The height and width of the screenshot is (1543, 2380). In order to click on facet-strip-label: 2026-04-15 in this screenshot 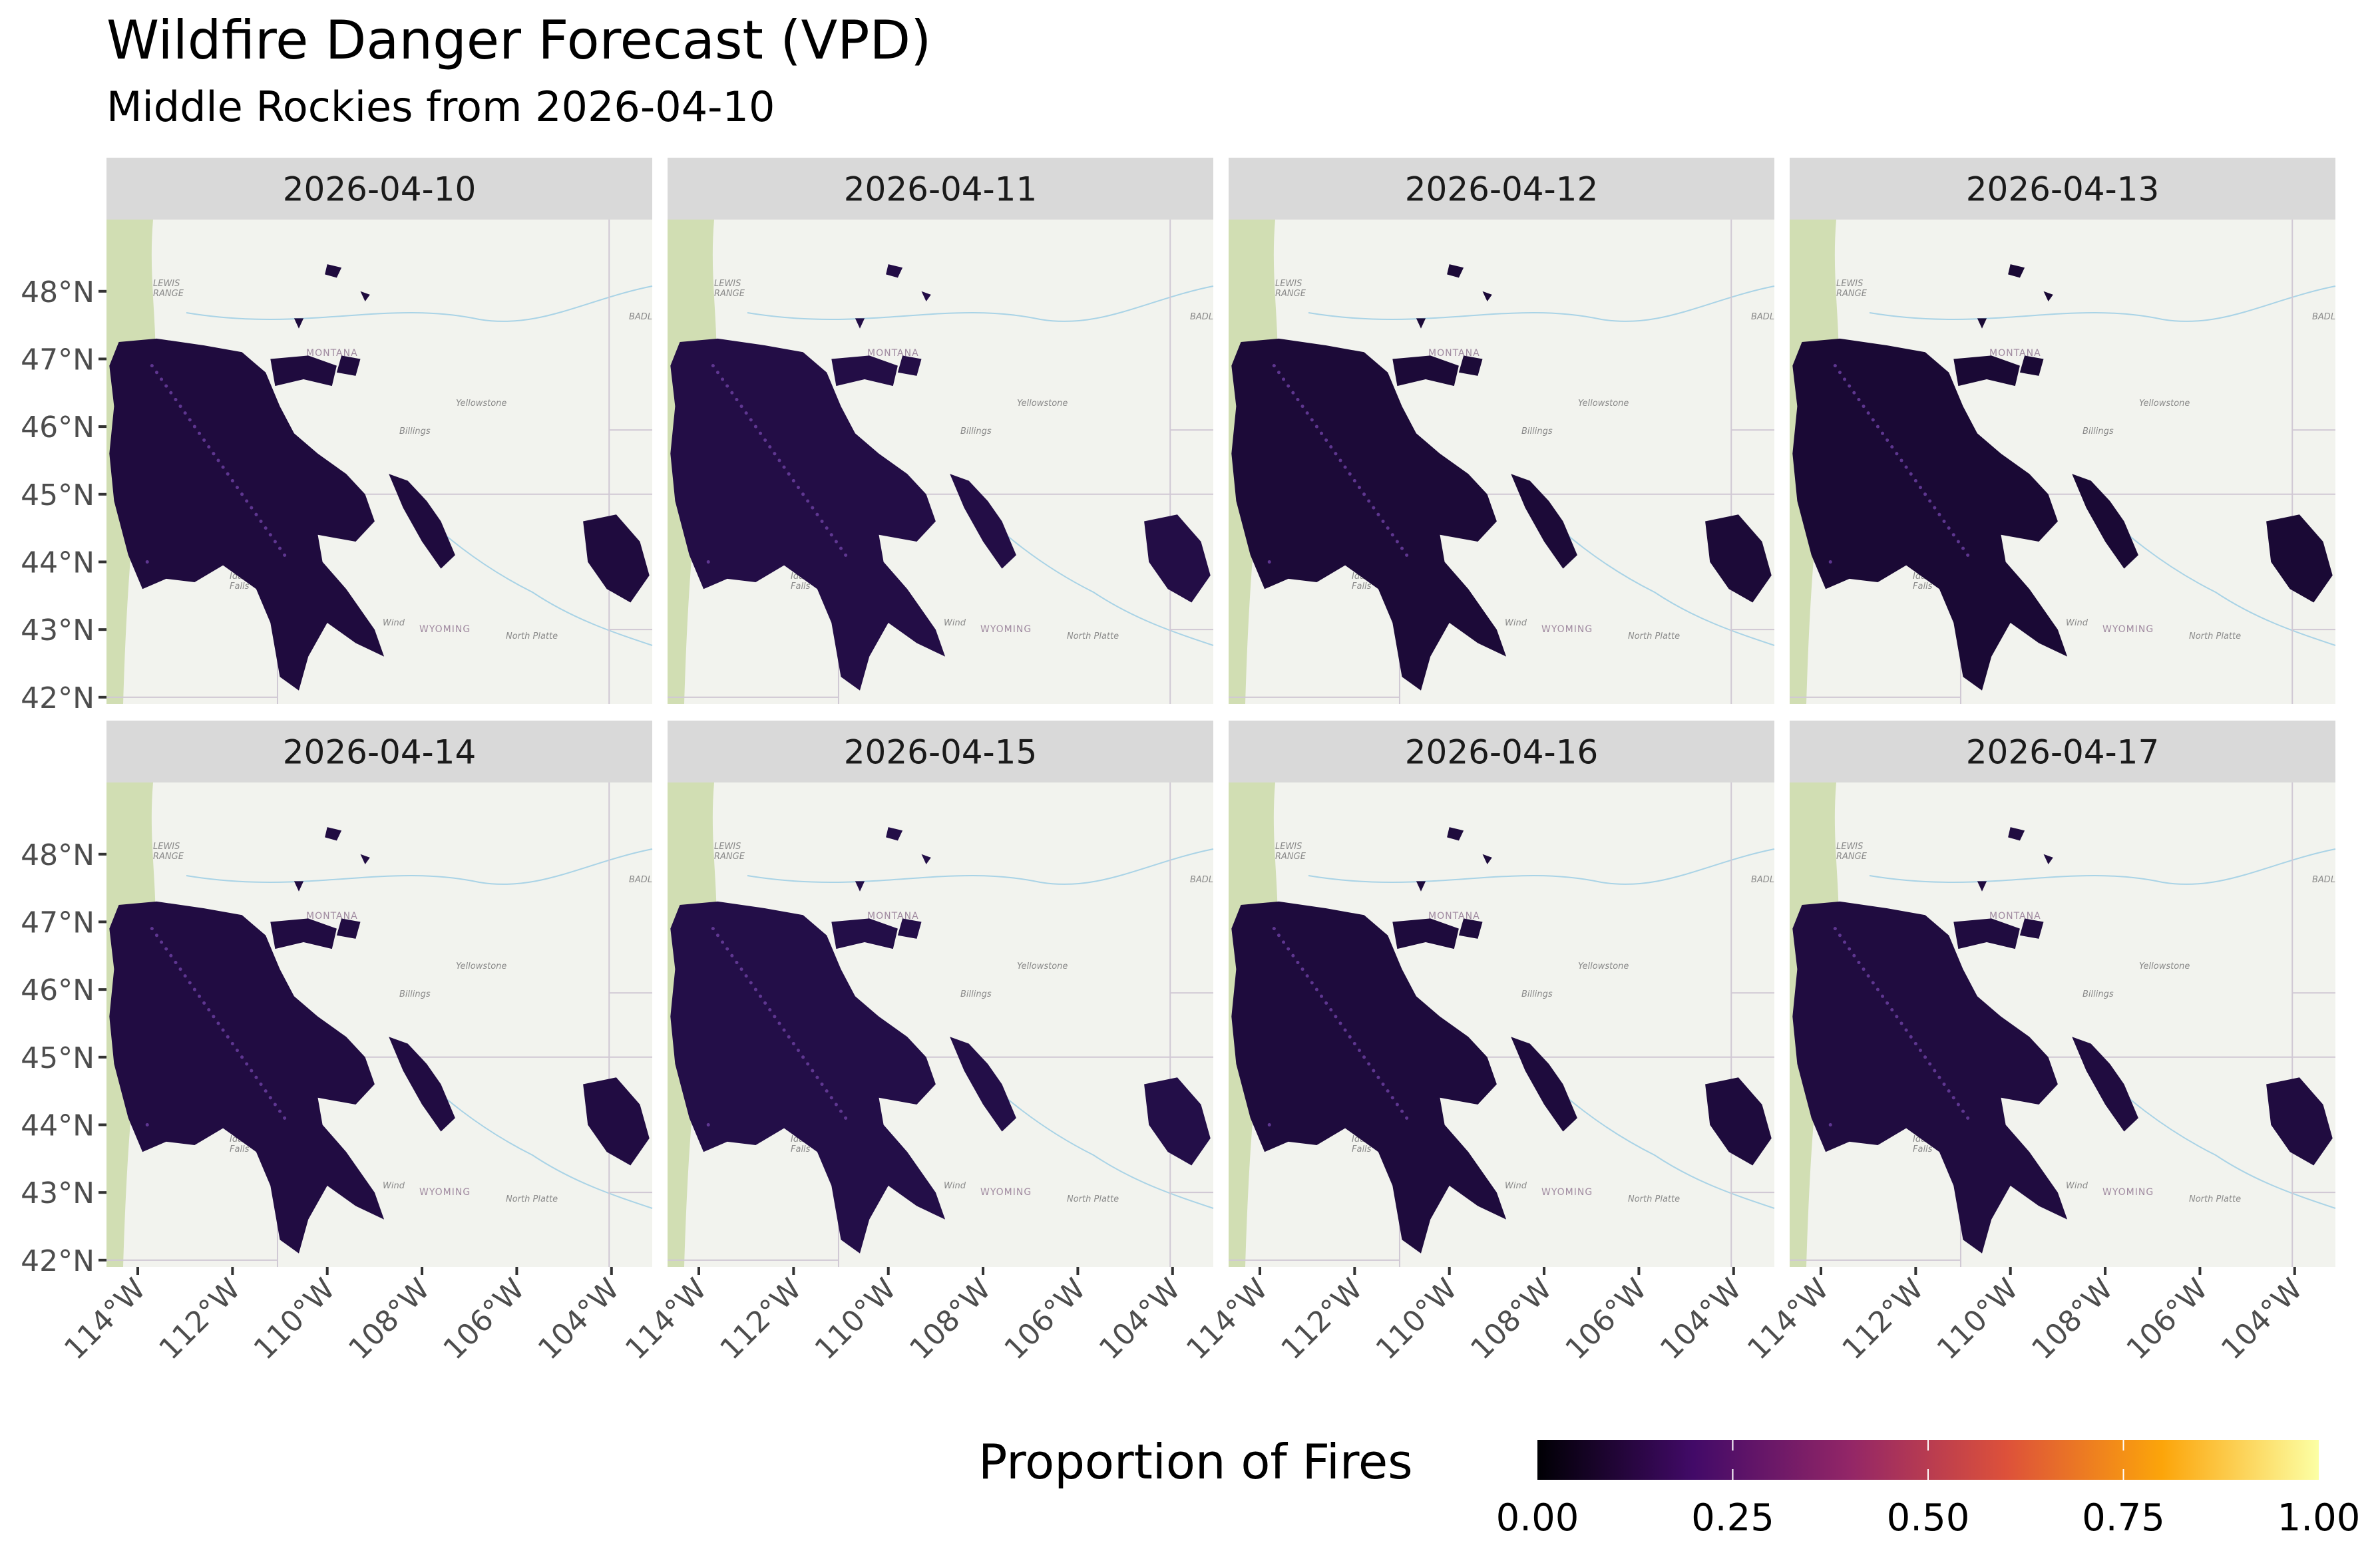, I will do `click(941, 752)`.